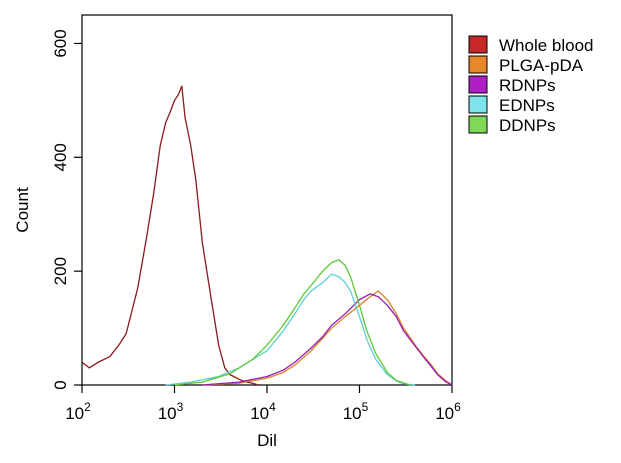  I want to click on x-tick-label: 10³, so click(171, 411).